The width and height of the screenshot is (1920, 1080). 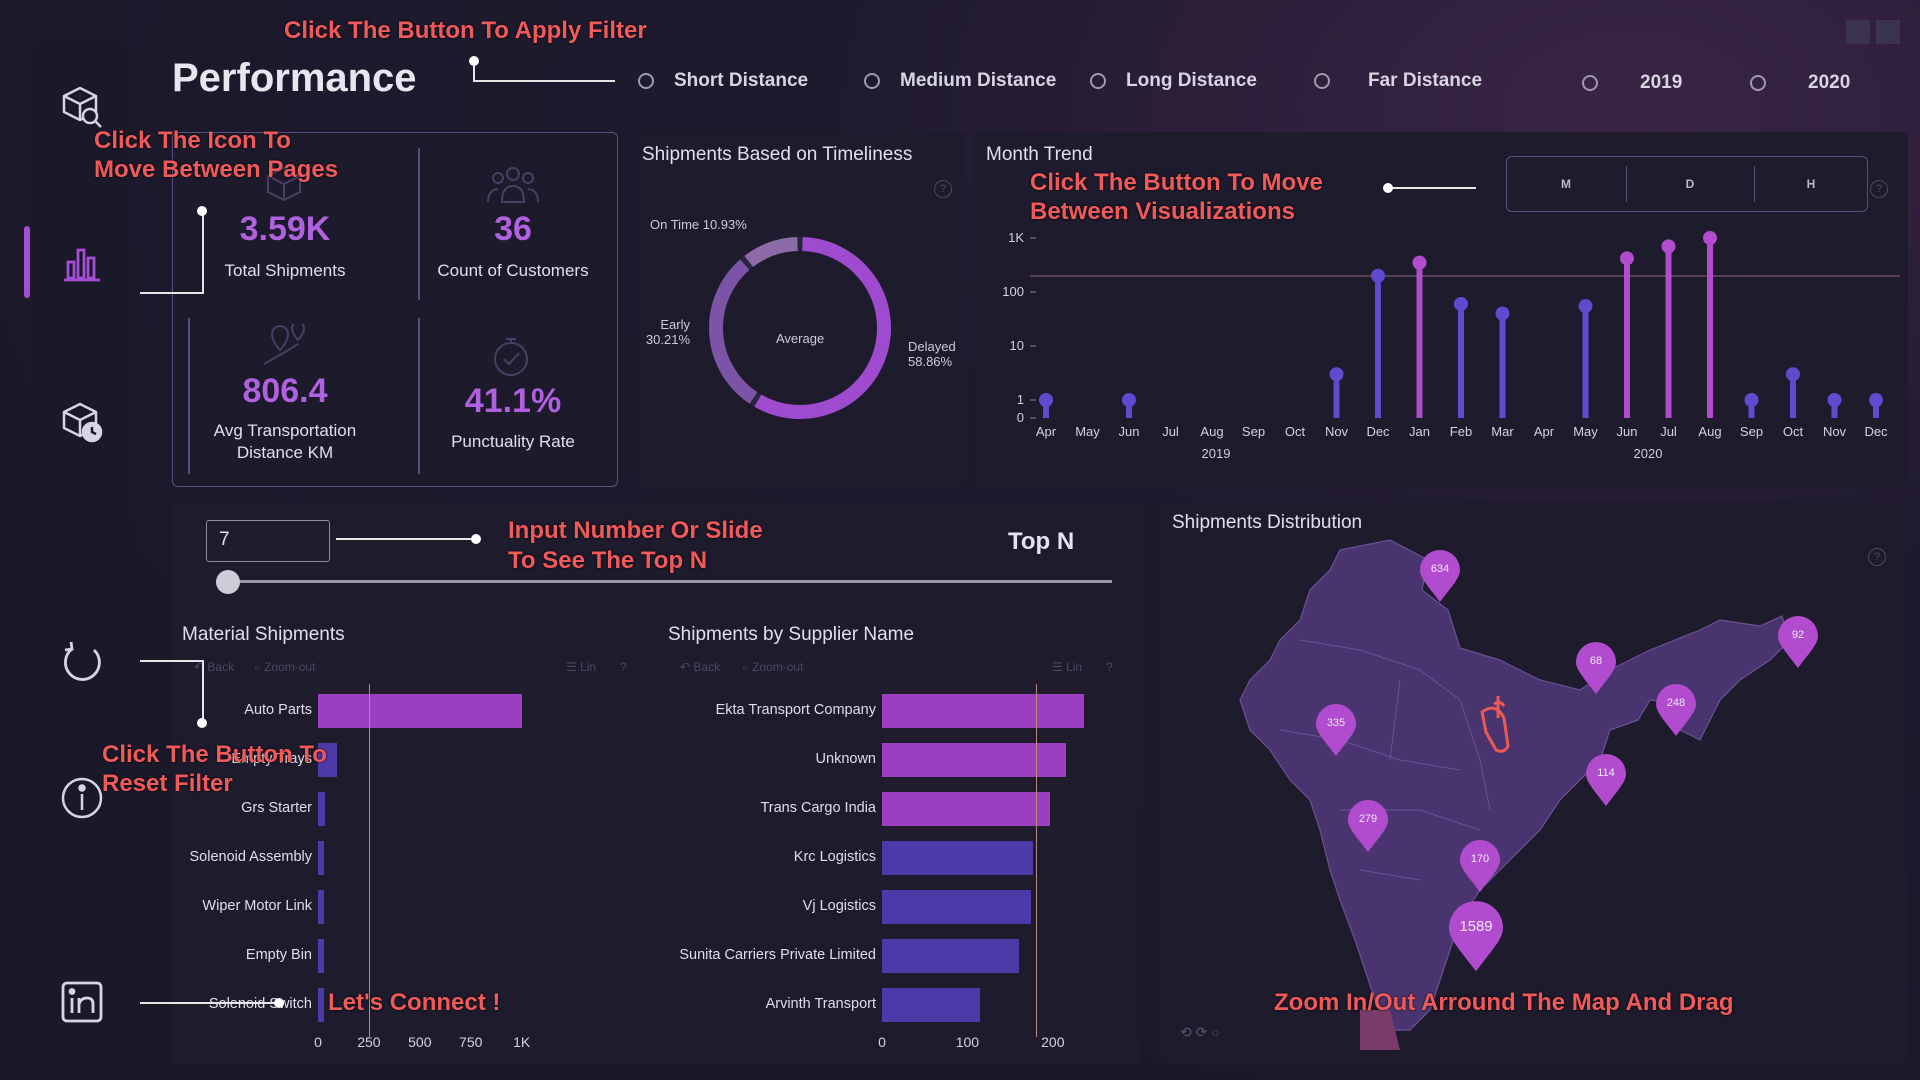 What do you see at coordinates (1504, 1002) in the screenshot?
I see `annotation-map: Zoom In/Out Arround The Map And Drag` at bounding box center [1504, 1002].